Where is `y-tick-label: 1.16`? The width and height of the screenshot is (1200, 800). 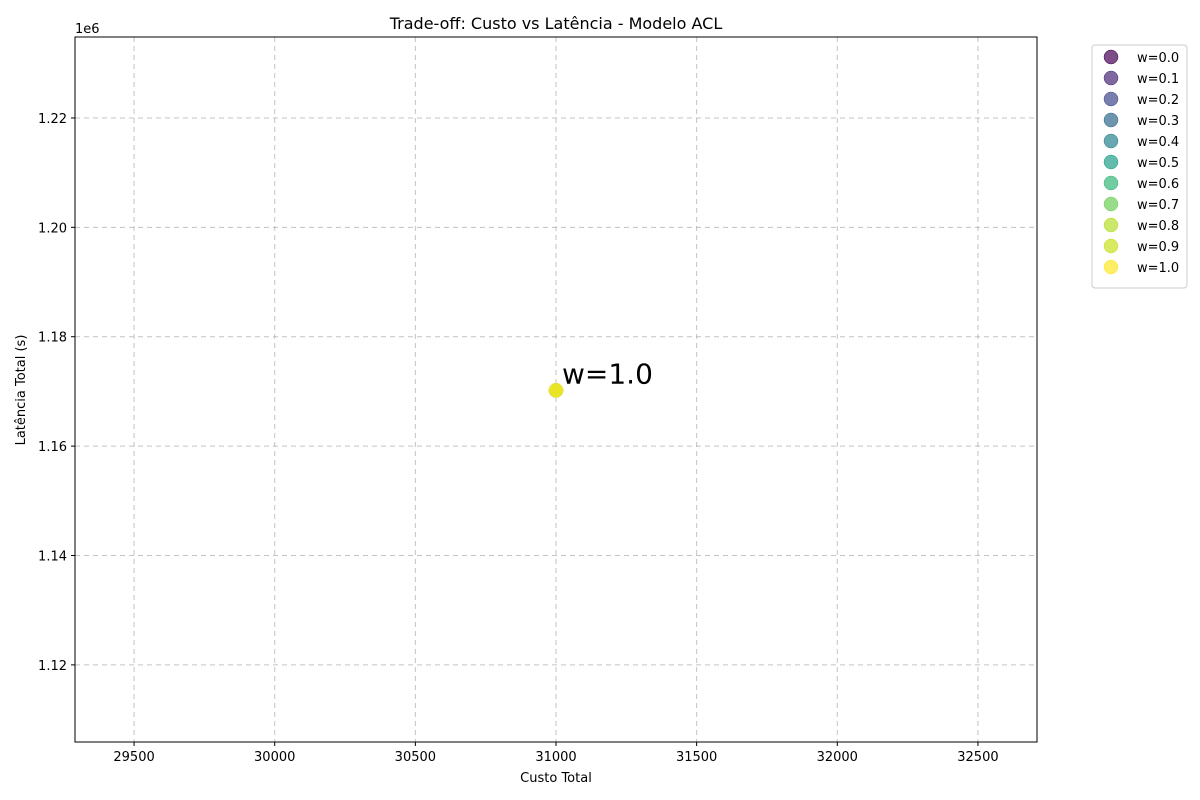
y-tick-label: 1.16 is located at coordinates (52, 447).